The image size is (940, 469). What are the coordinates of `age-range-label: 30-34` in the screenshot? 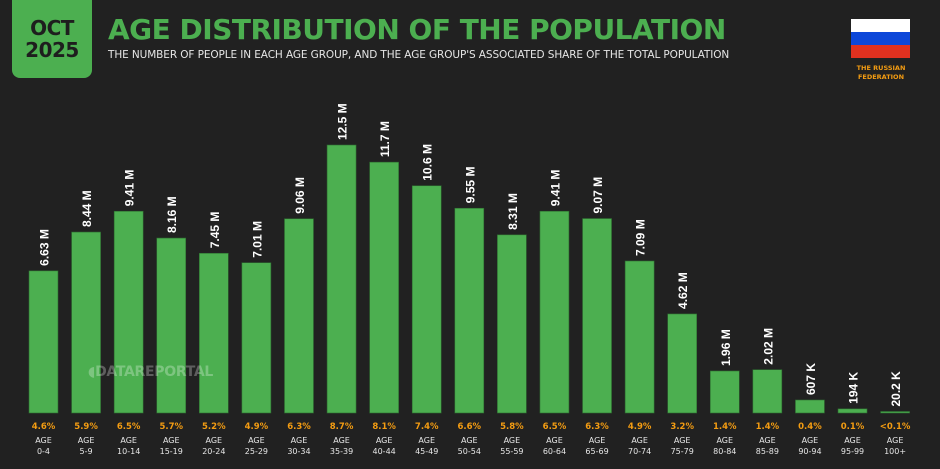 It's located at (298, 451).